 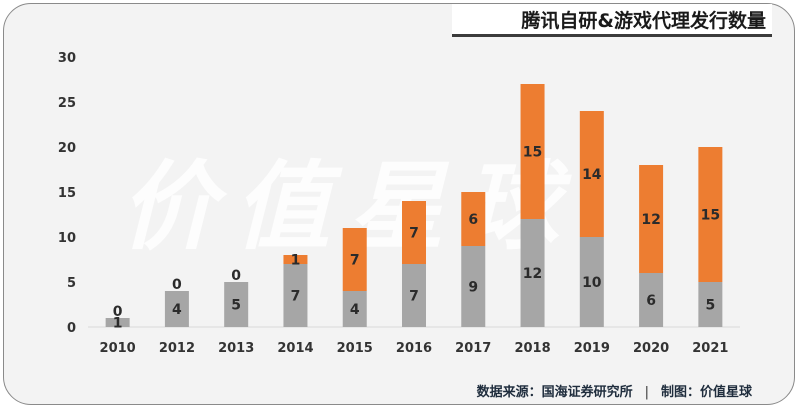 What do you see at coordinates (177, 348) in the screenshot?
I see `x-tick-label: 2012` at bounding box center [177, 348].